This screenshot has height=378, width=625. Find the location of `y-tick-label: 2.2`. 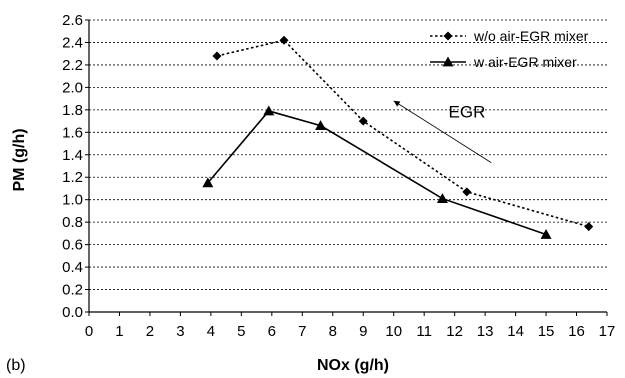

y-tick-label: 2.2 is located at coordinates (72, 65).